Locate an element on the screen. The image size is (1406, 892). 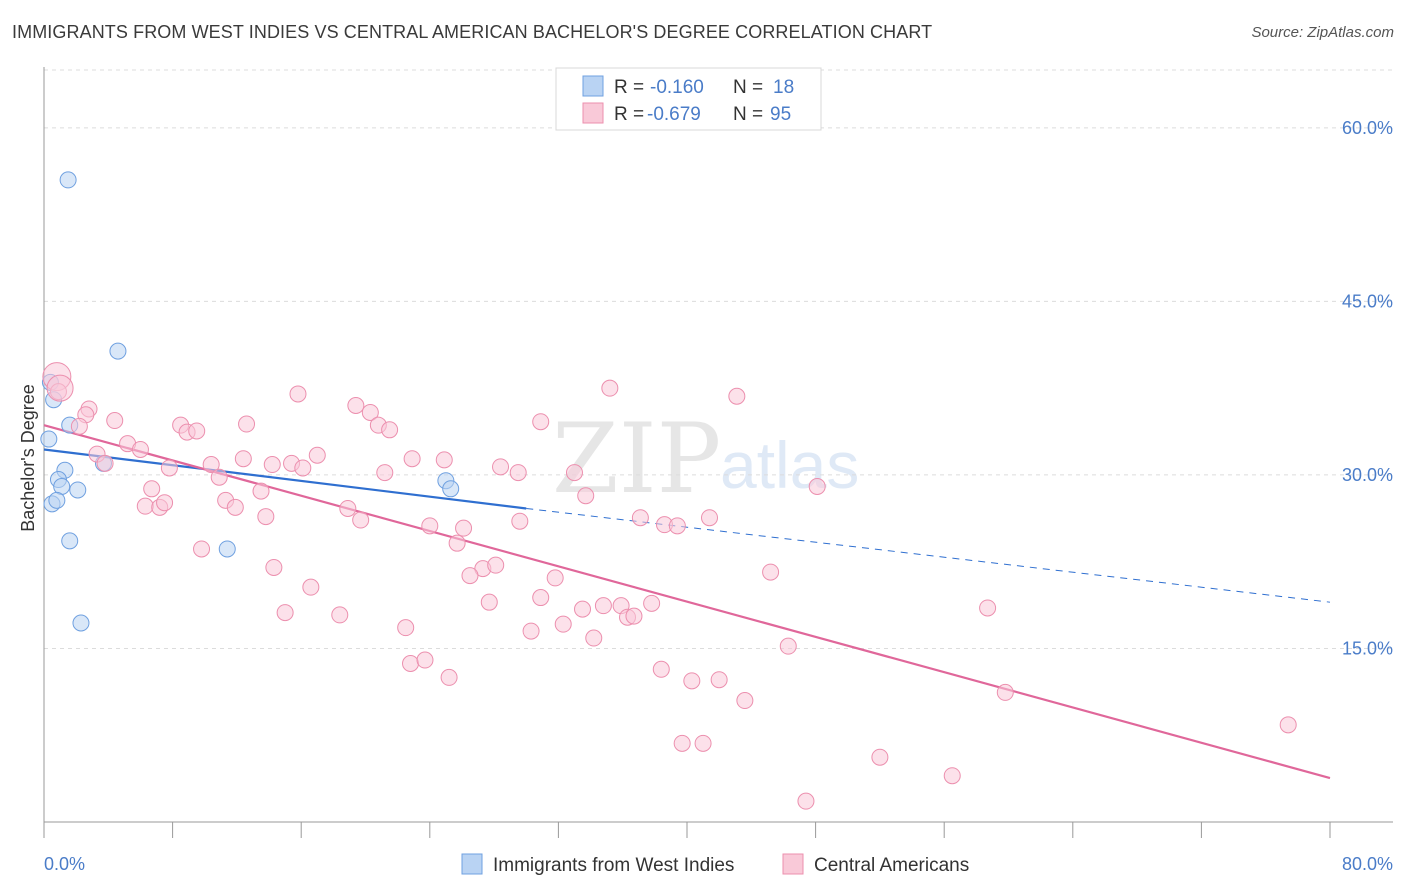
legend-r-label-2: R = is located at coordinates (629, 114).